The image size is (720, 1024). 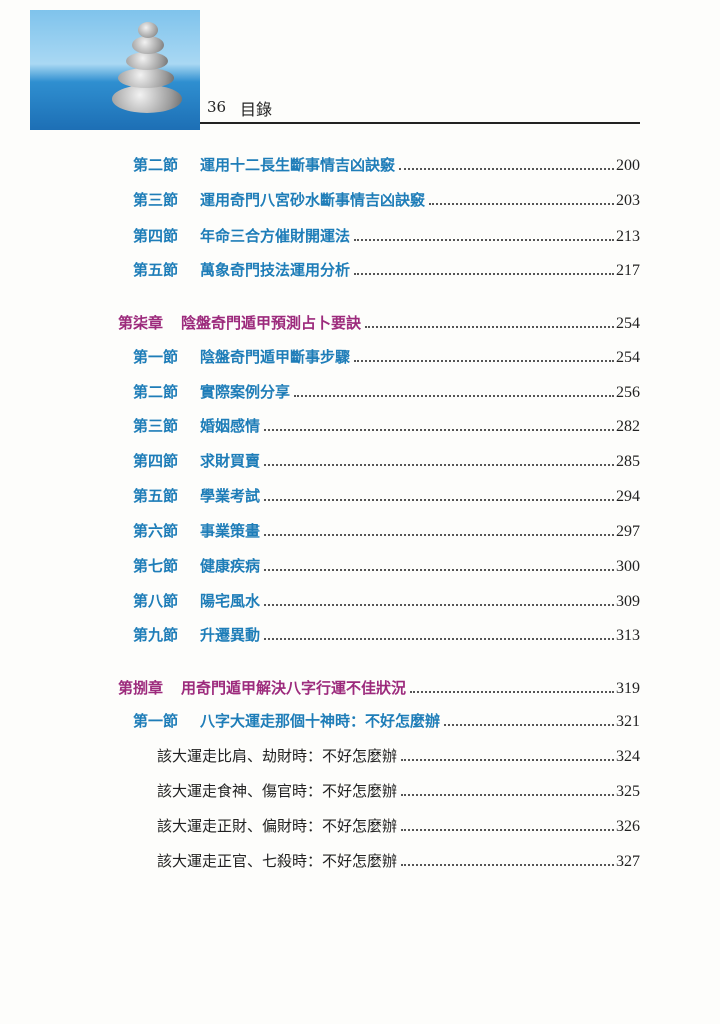 I want to click on entry-label: 第六節, so click(x=156, y=531).